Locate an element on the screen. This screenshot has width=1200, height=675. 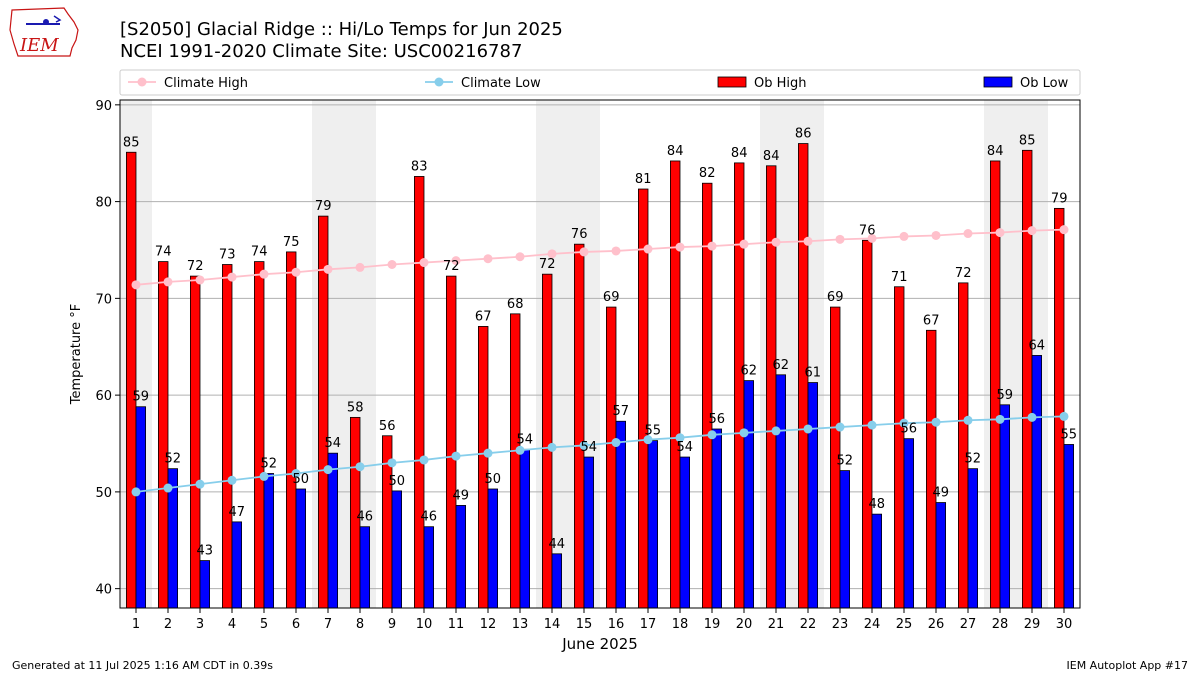
ob-high-label-2: 74 is located at coordinates (163, 252).